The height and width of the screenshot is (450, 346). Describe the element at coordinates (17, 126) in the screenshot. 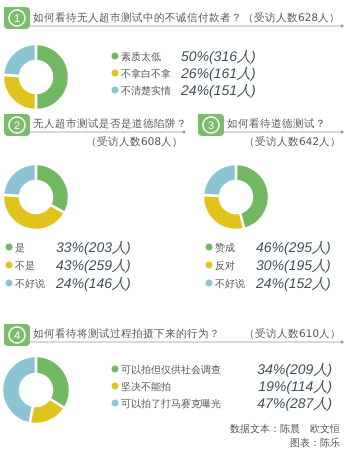

I see `text: 2` at that location.